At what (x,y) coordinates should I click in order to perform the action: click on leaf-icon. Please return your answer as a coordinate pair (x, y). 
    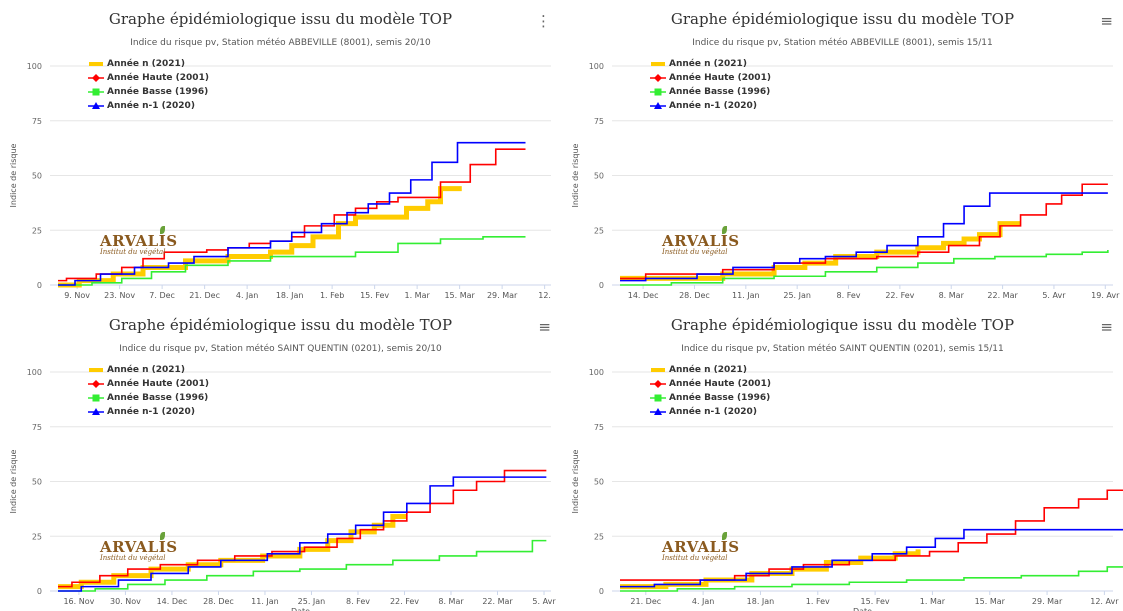
    Looking at the image, I should click on (724, 230).